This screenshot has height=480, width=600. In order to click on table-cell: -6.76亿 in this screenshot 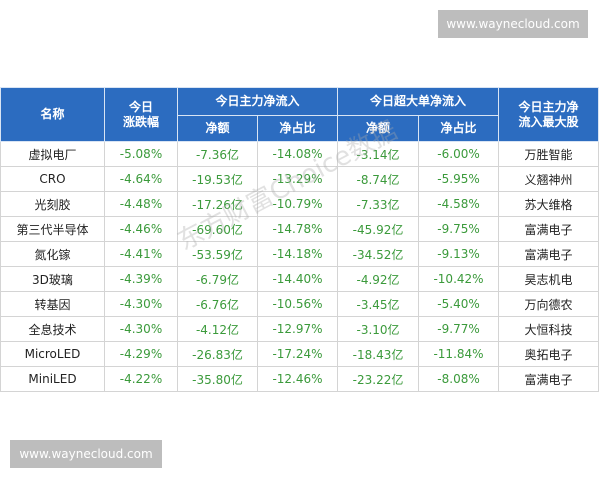, I will do `click(217, 304)`.